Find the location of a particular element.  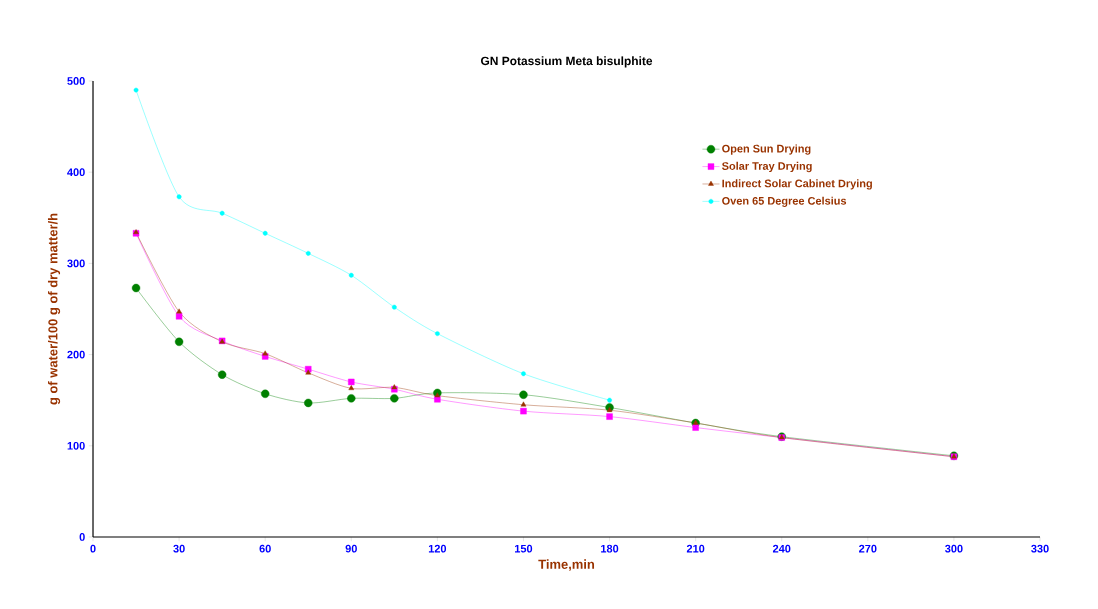

x-tick-label: 120 is located at coordinates (437, 548).